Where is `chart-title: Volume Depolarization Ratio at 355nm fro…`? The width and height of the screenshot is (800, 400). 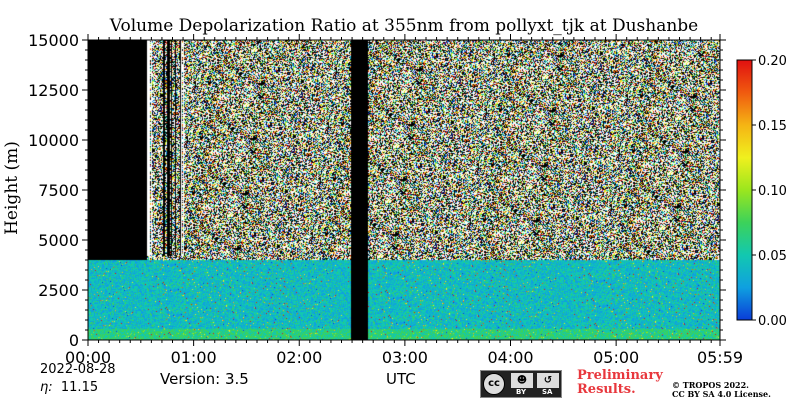
chart-title: Volume Depolarization Ratio at 355nm fro… is located at coordinates (404, 26).